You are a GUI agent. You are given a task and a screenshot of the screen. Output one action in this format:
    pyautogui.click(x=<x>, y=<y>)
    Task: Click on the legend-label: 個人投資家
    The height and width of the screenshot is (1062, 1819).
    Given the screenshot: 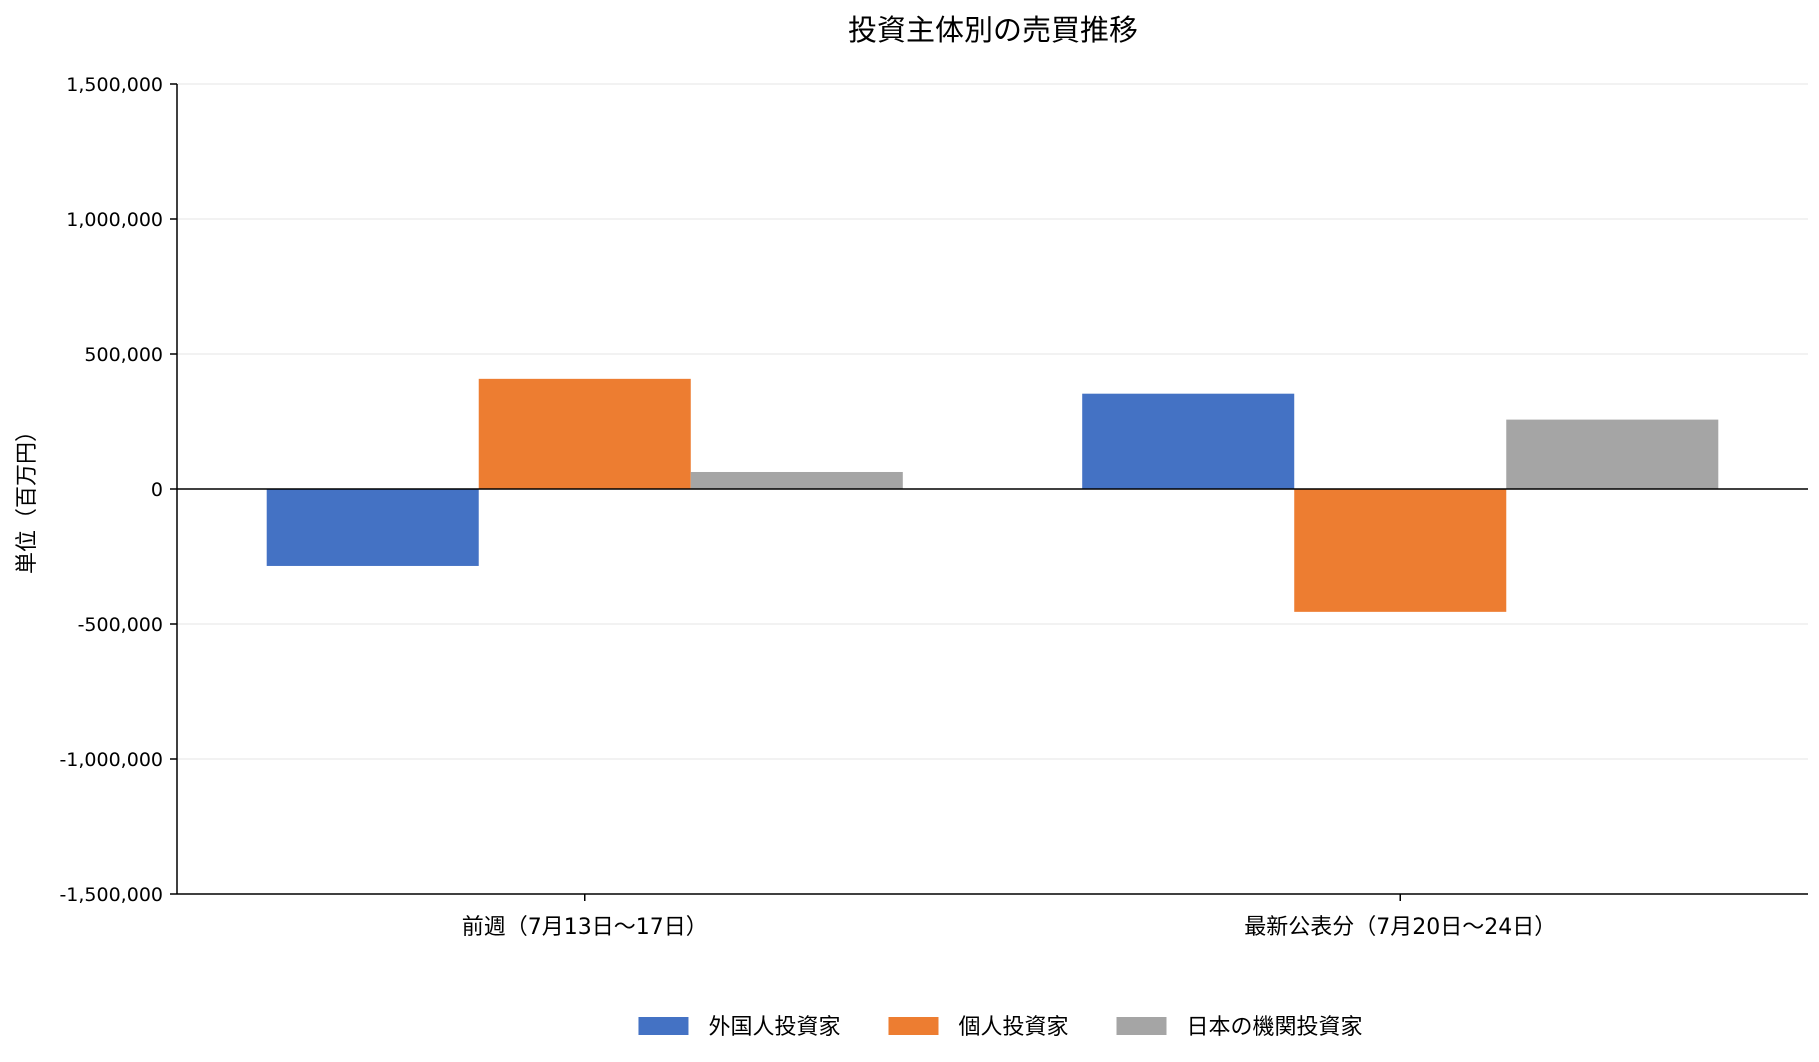 What is the action you would take?
    pyautogui.click(x=1013, y=1027)
    